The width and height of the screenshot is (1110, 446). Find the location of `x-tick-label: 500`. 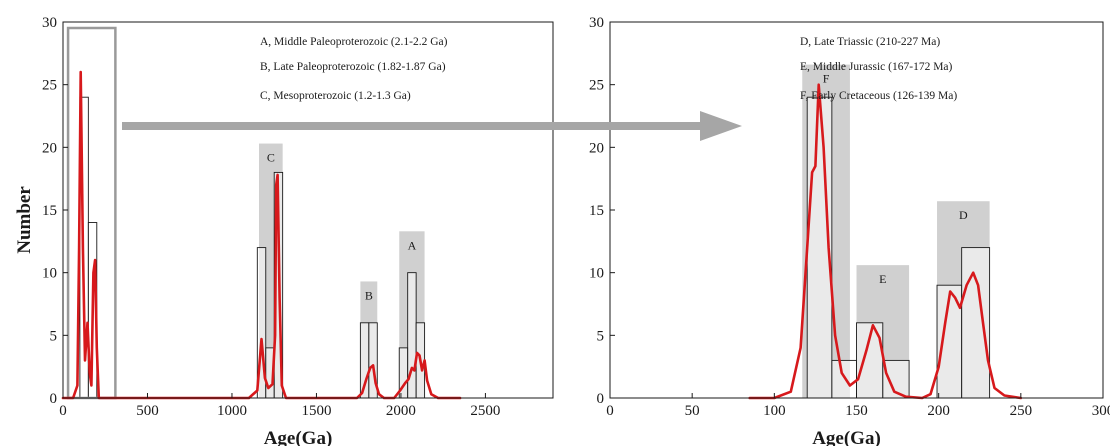

x-tick-label: 500 is located at coordinates (147, 411).